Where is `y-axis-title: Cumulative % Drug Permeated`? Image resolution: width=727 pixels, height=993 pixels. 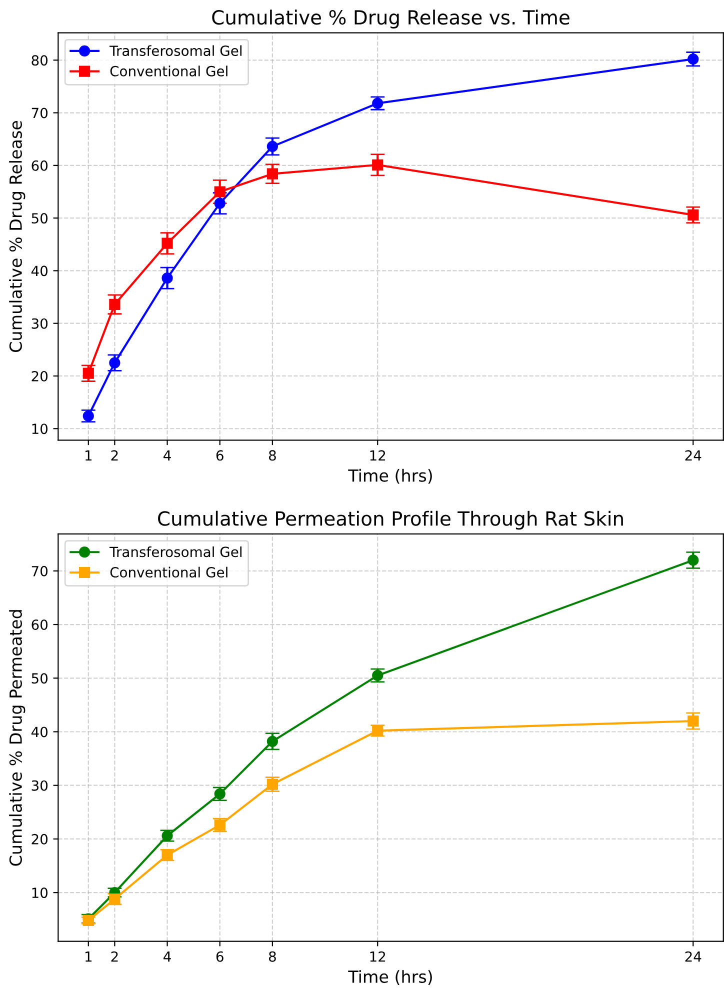 y-axis-title: Cumulative % Drug Permeated is located at coordinates (17, 738).